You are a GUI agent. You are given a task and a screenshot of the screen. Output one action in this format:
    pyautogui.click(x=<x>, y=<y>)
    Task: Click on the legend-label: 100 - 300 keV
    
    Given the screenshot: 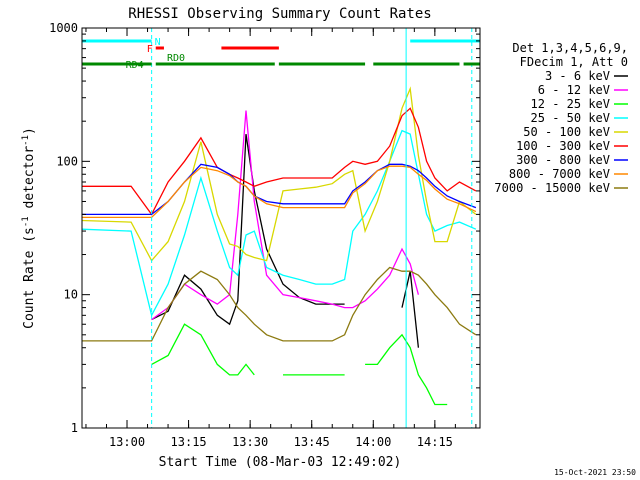 What is the action you would take?
    pyautogui.click(x=563, y=146)
    